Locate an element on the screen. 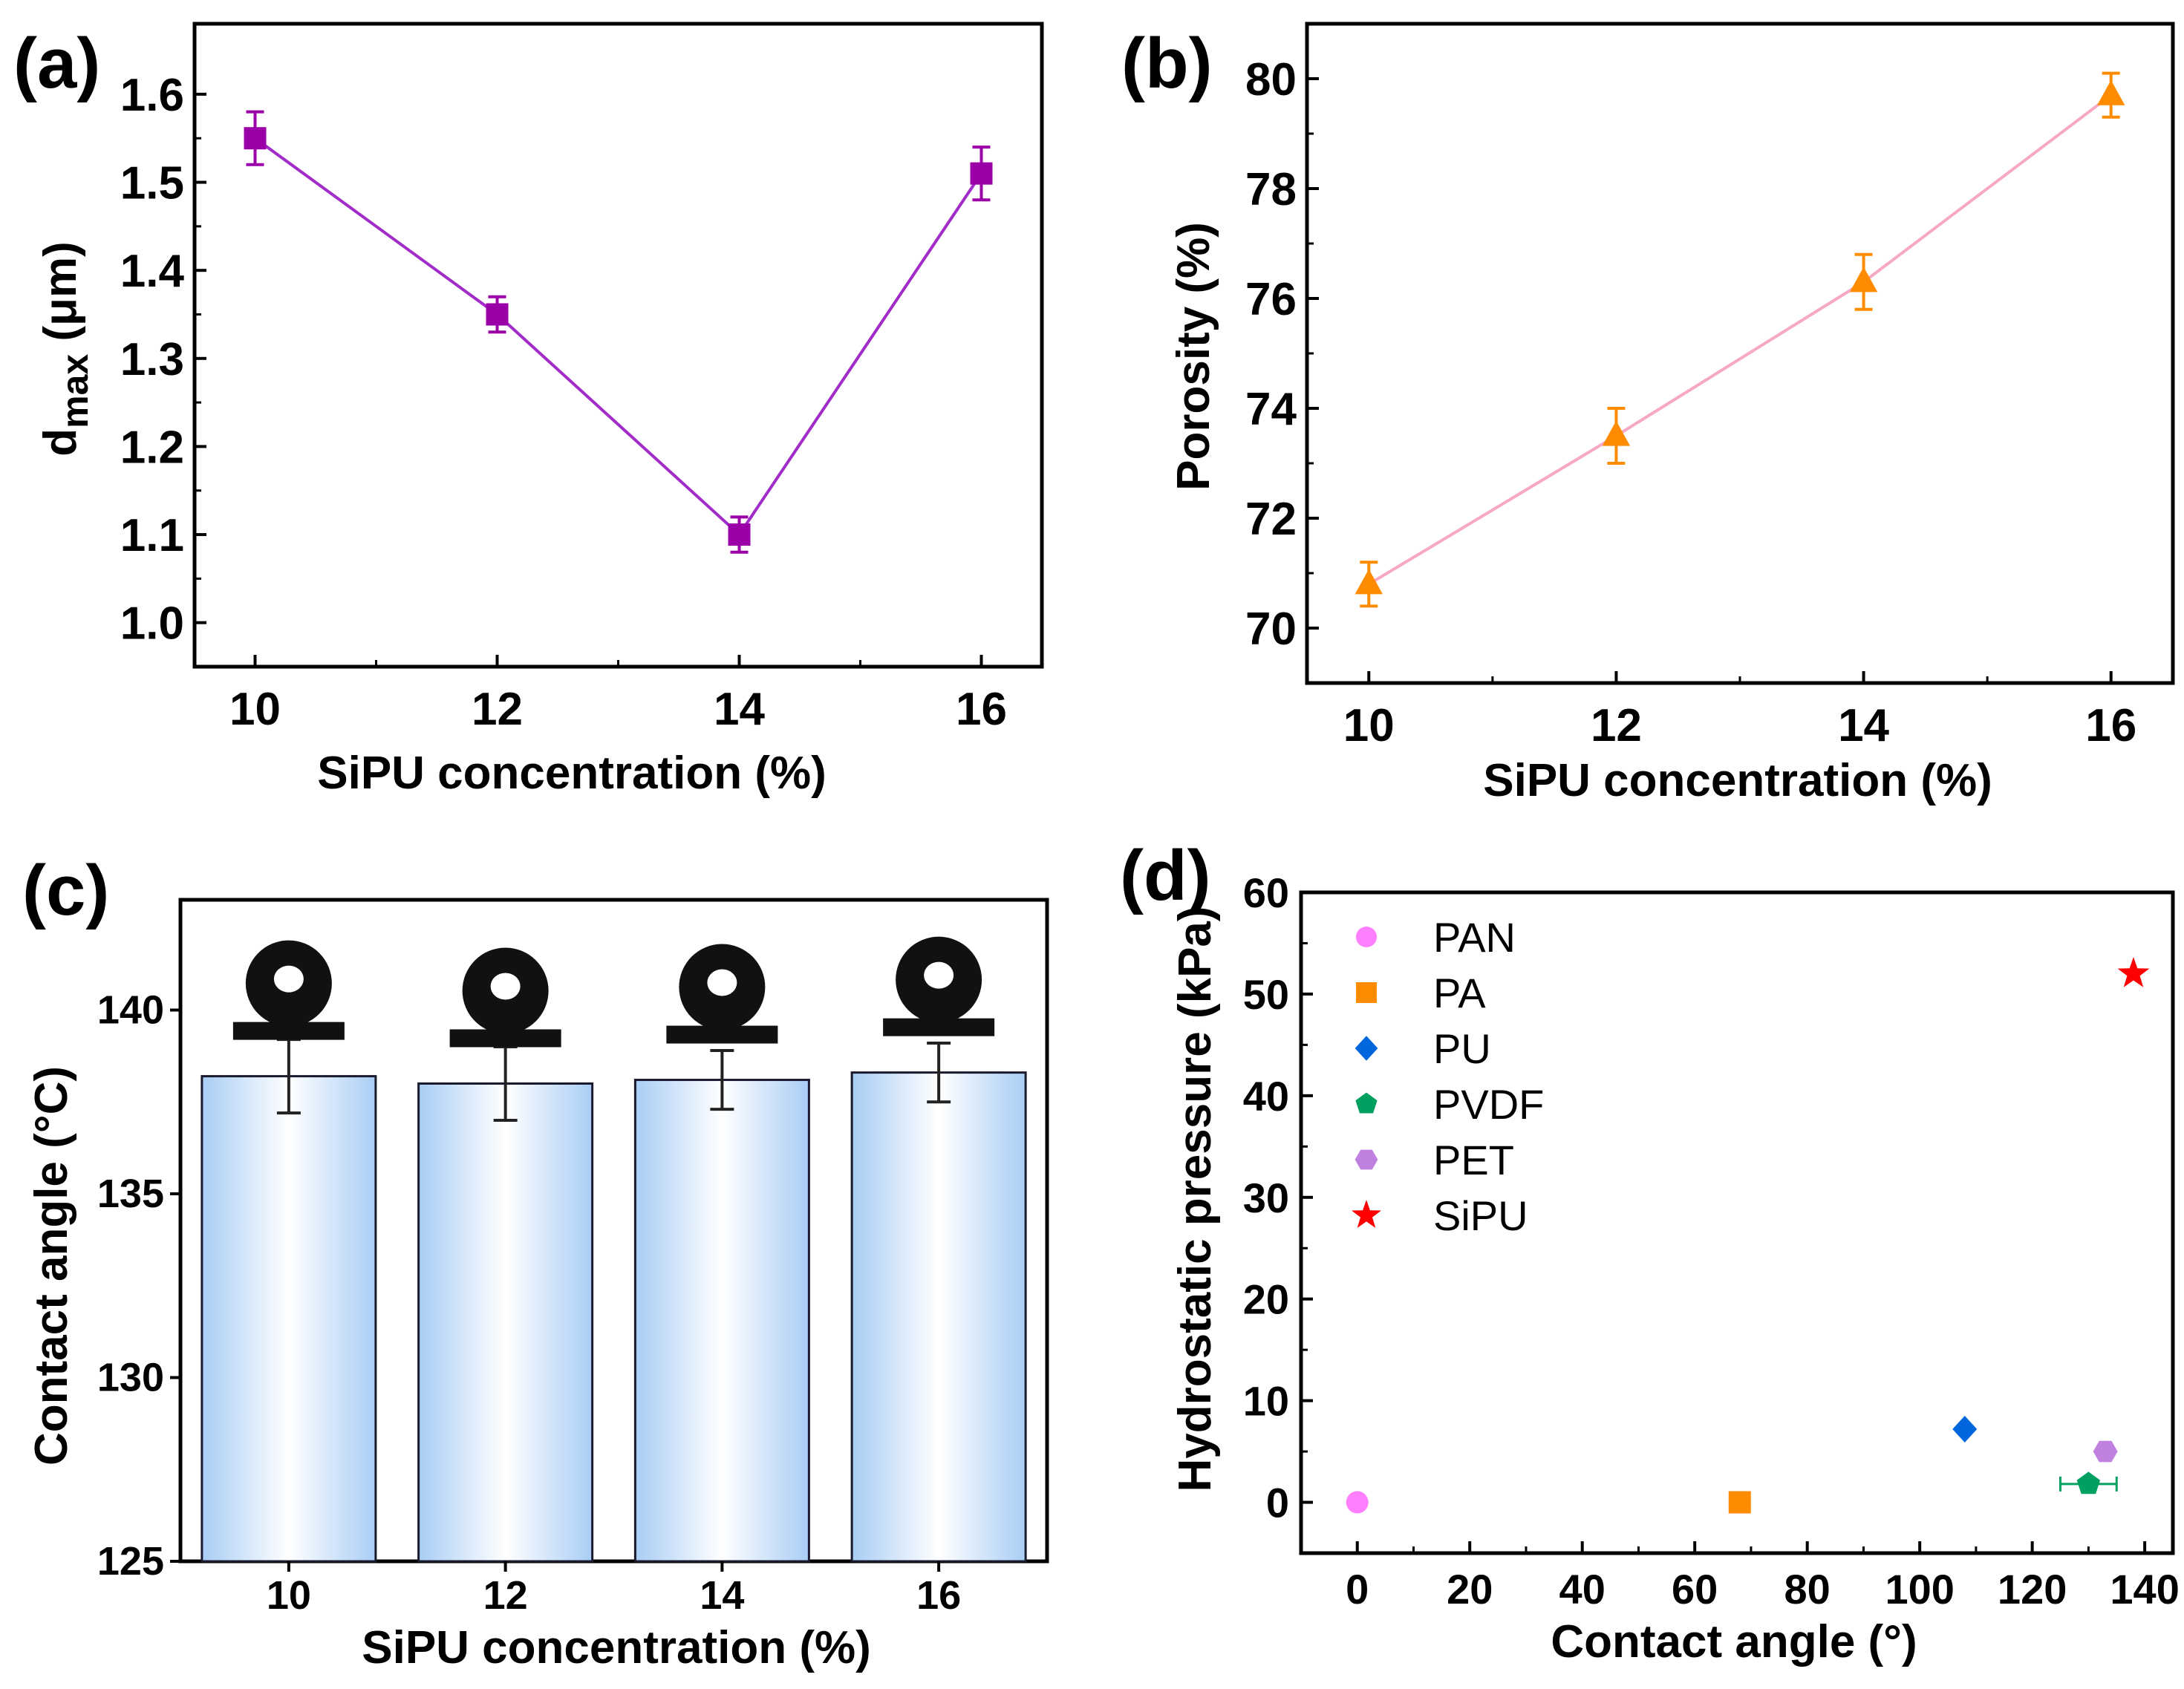 The height and width of the screenshot is (1689, 2184). panel-d-x-tick-label: 0 is located at coordinates (1357, 1589).